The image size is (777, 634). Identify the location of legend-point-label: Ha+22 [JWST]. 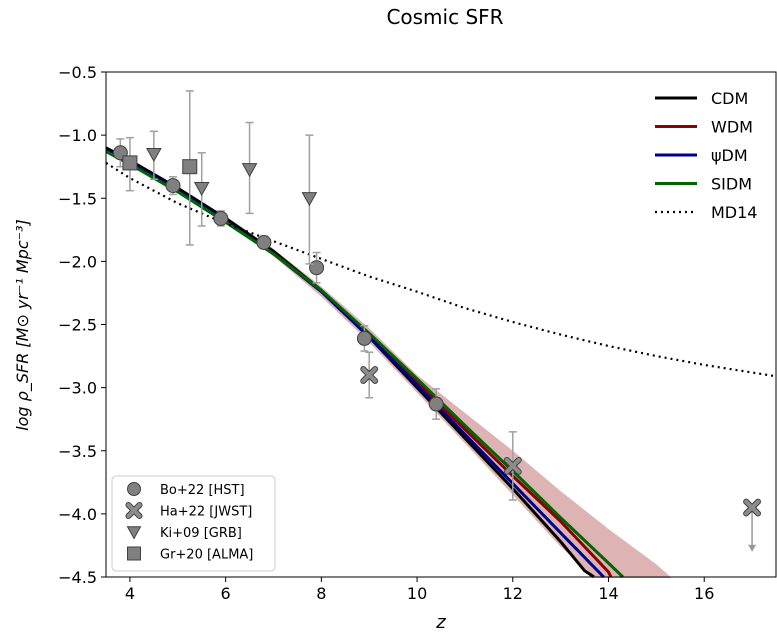
(206, 512).